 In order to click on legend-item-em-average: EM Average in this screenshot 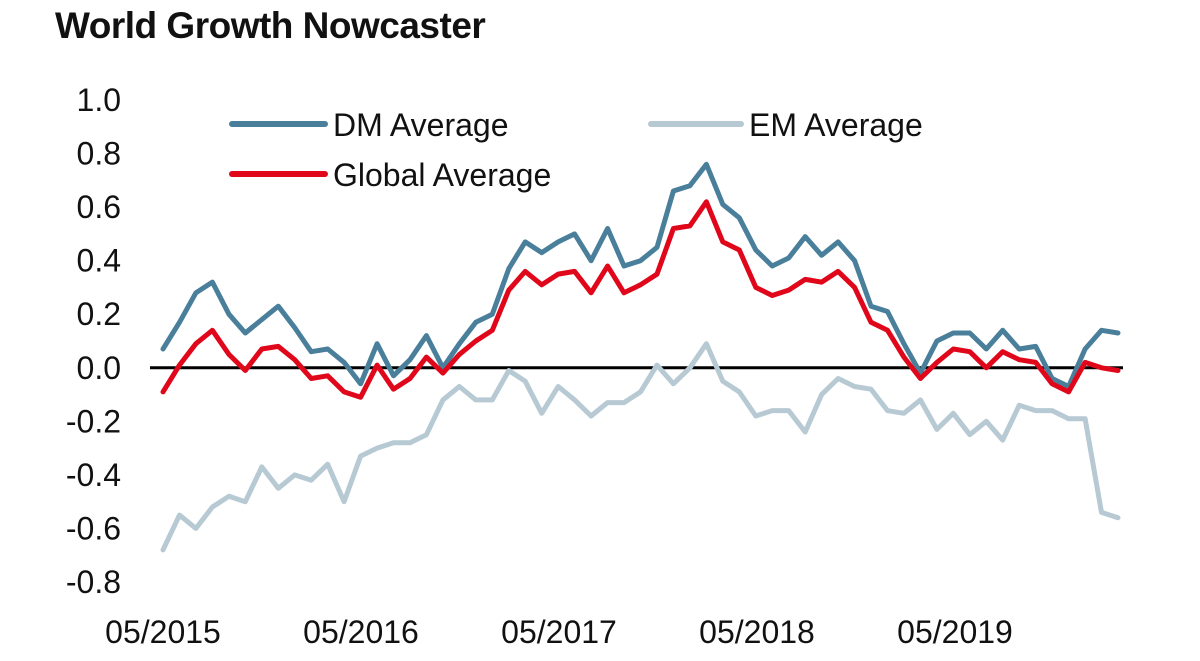, I will do `click(785, 125)`.